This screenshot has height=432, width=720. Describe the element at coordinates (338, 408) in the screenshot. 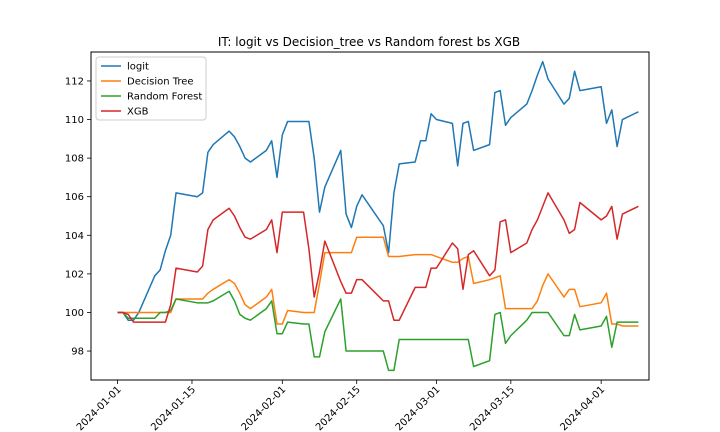

I see `x-tick-label: 2024-02-15` at that location.